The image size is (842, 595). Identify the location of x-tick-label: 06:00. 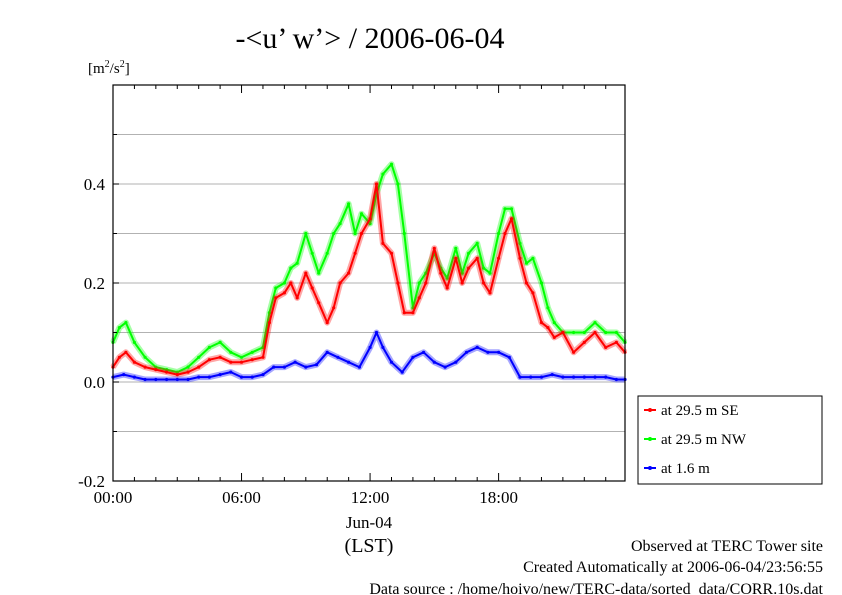
(241, 497).